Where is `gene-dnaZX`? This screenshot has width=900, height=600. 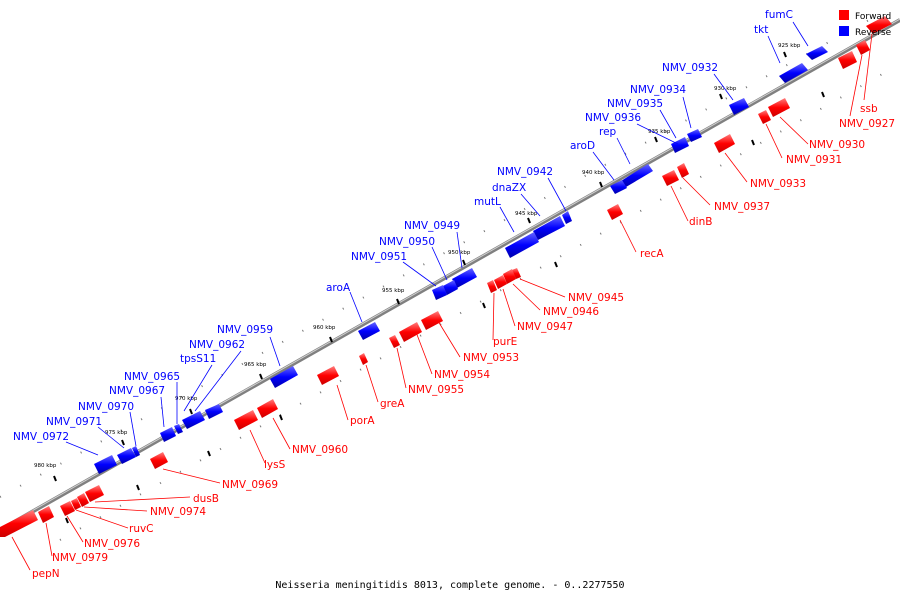
gene-dnaZX is located at coordinates (549, 228).